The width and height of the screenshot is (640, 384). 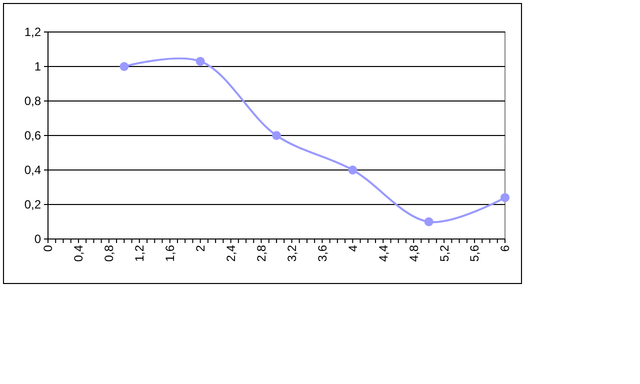 What do you see at coordinates (475, 253) in the screenshot?
I see `x-tick-label: 5,6` at bounding box center [475, 253].